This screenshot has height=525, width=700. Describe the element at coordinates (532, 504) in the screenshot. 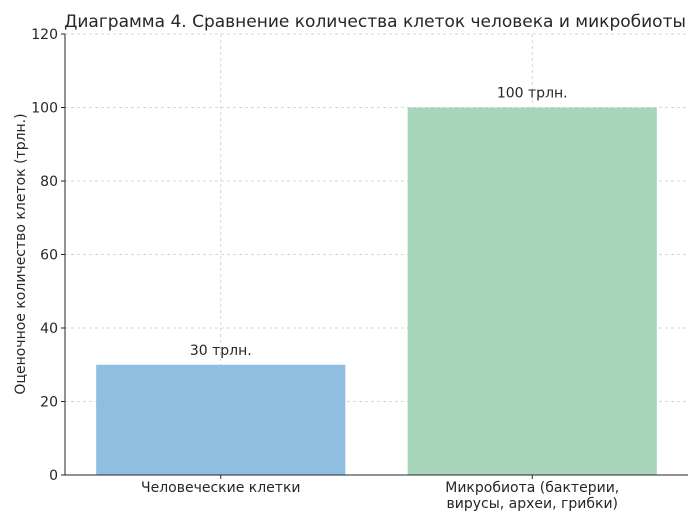

I see `x-tick-label-1-1: вирусы, археи, грибки)` at that location.